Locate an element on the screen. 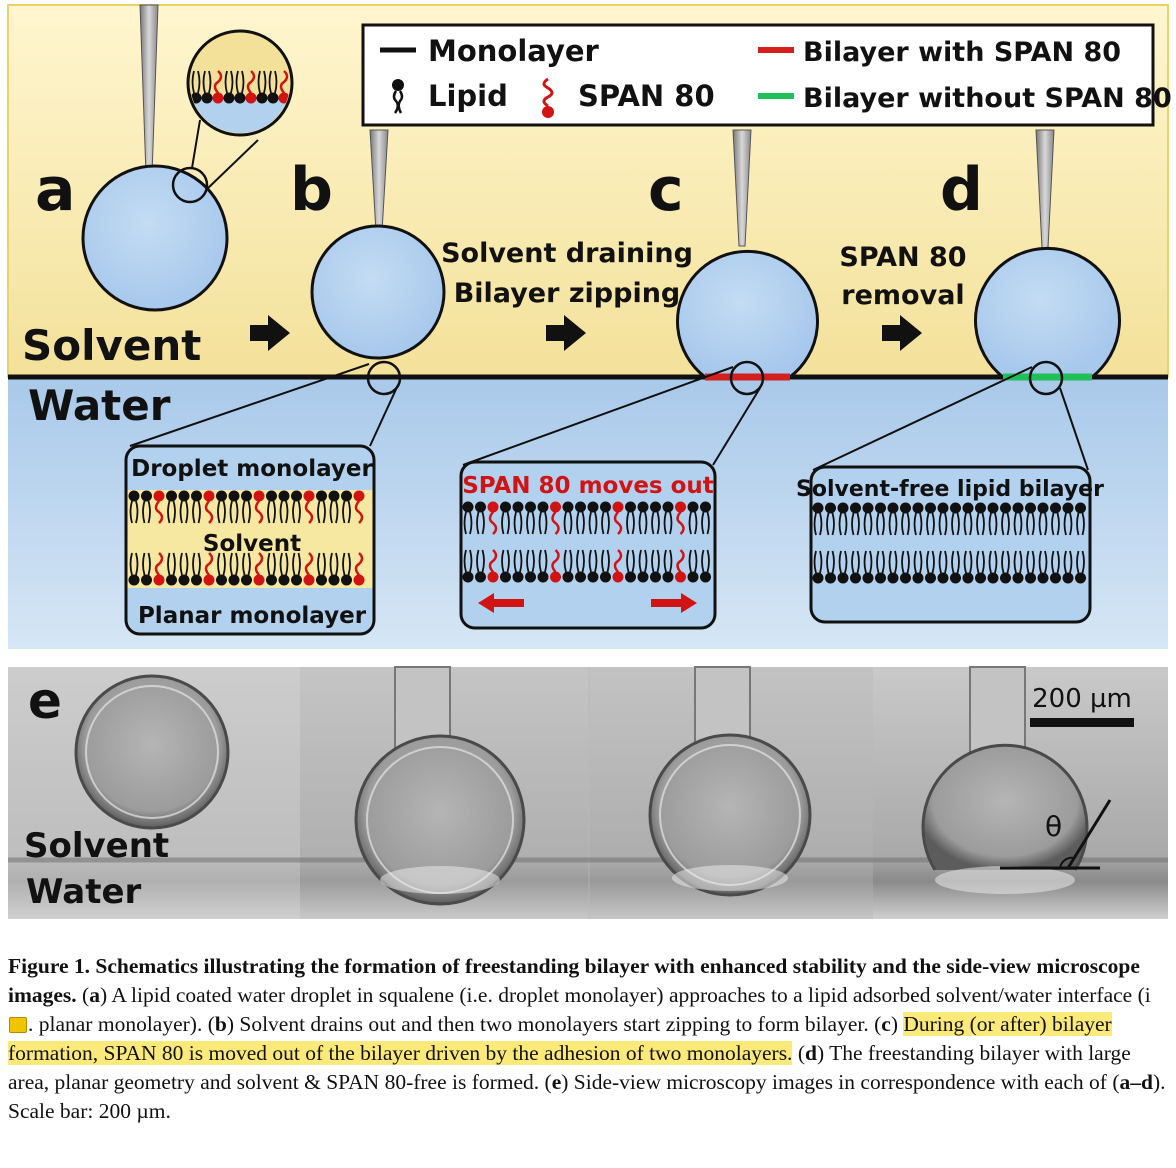 The image size is (1176, 1168). step-label-span80: SPAN 80 is located at coordinates (902, 257).